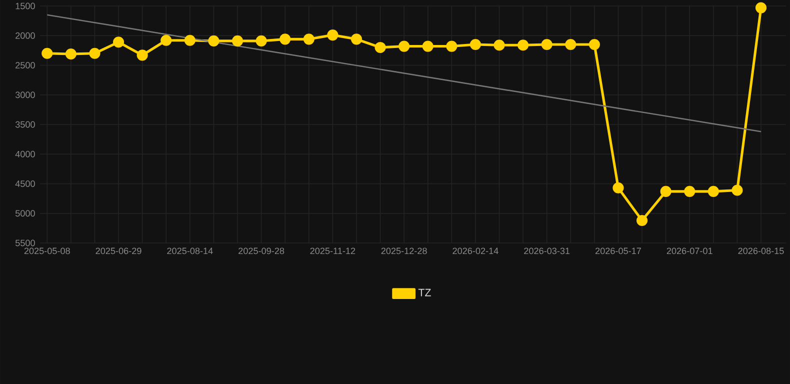  I want to click on y-tick-label: 2000, so click(25, 35).